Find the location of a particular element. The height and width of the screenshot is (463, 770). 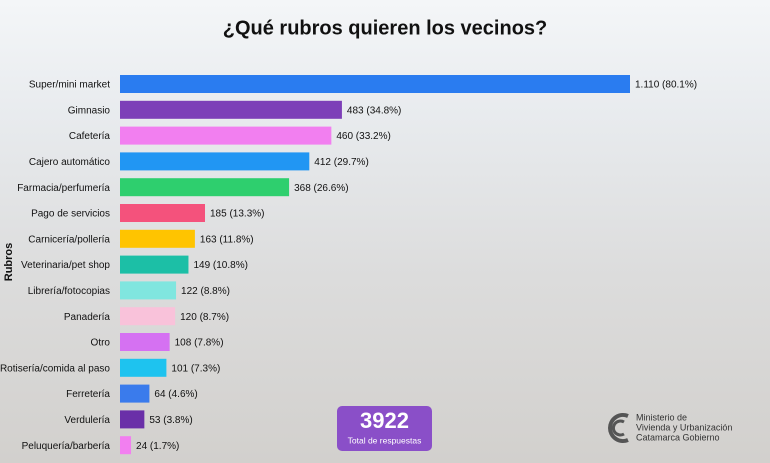

value-label: 163 (11.8%) is located at coordinates (227, 239).